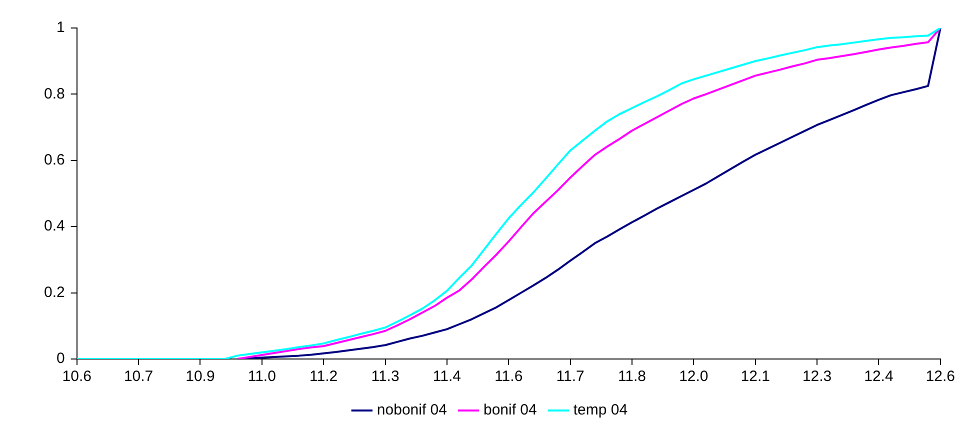  Describe the element at coordinates (139, 377) in the screenshot. I see `x-tick-label: 10.7` at that location.